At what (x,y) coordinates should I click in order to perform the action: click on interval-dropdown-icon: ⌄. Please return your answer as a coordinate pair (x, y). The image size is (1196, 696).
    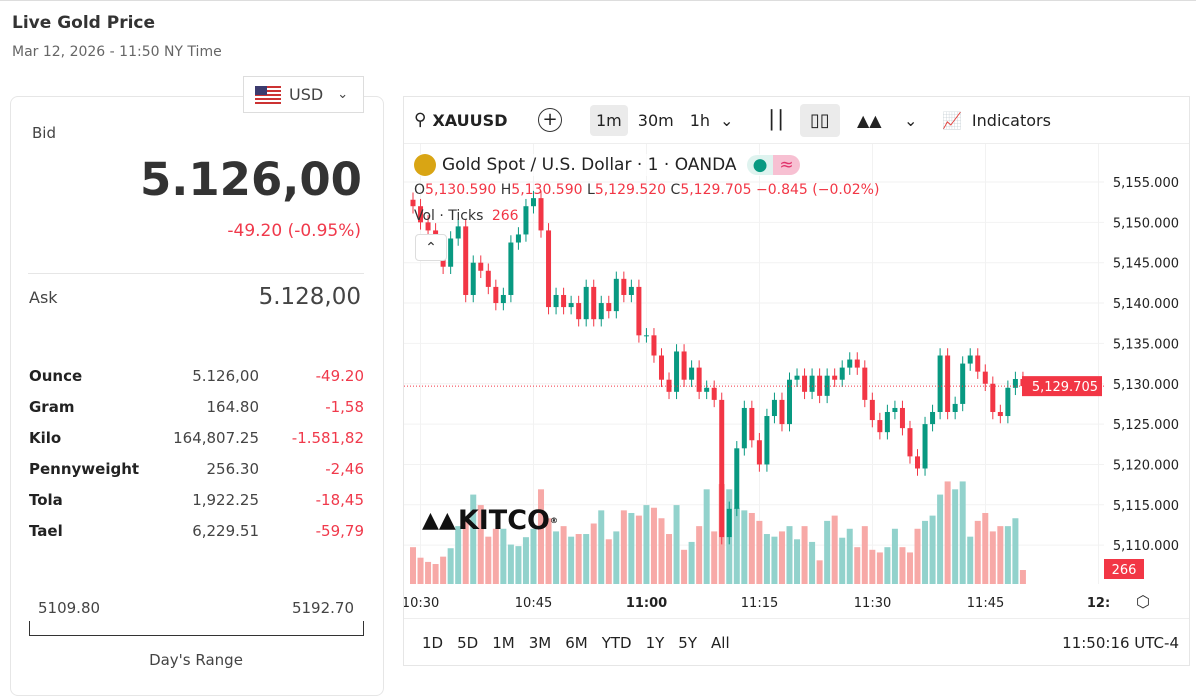
    Looking at the image, I should click on (727, 120).